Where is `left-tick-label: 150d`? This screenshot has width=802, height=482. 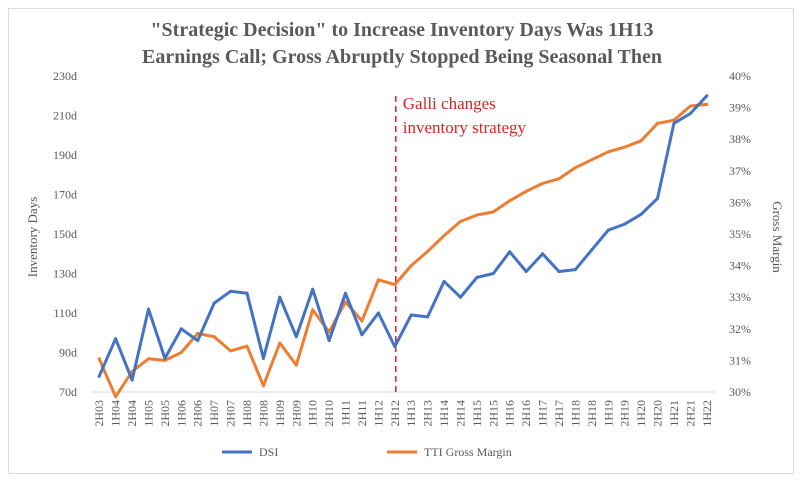 left-tick-label: 150d is located at coordinates (65, 234).